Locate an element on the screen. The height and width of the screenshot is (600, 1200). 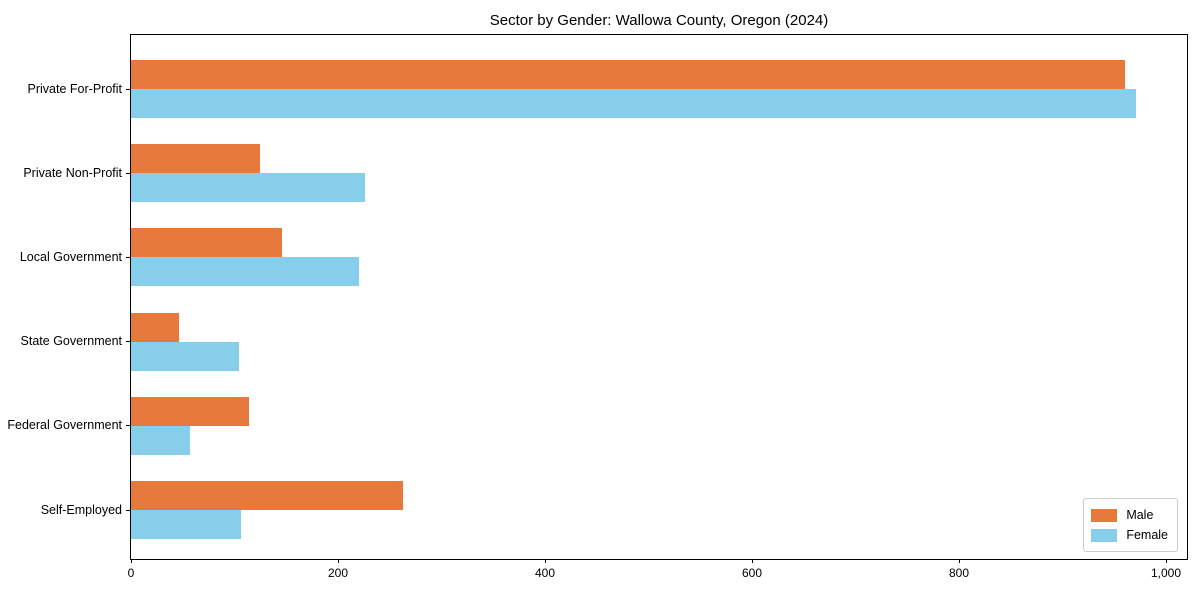
category-label: Private For-Profit is located at coordinates (74, 88).